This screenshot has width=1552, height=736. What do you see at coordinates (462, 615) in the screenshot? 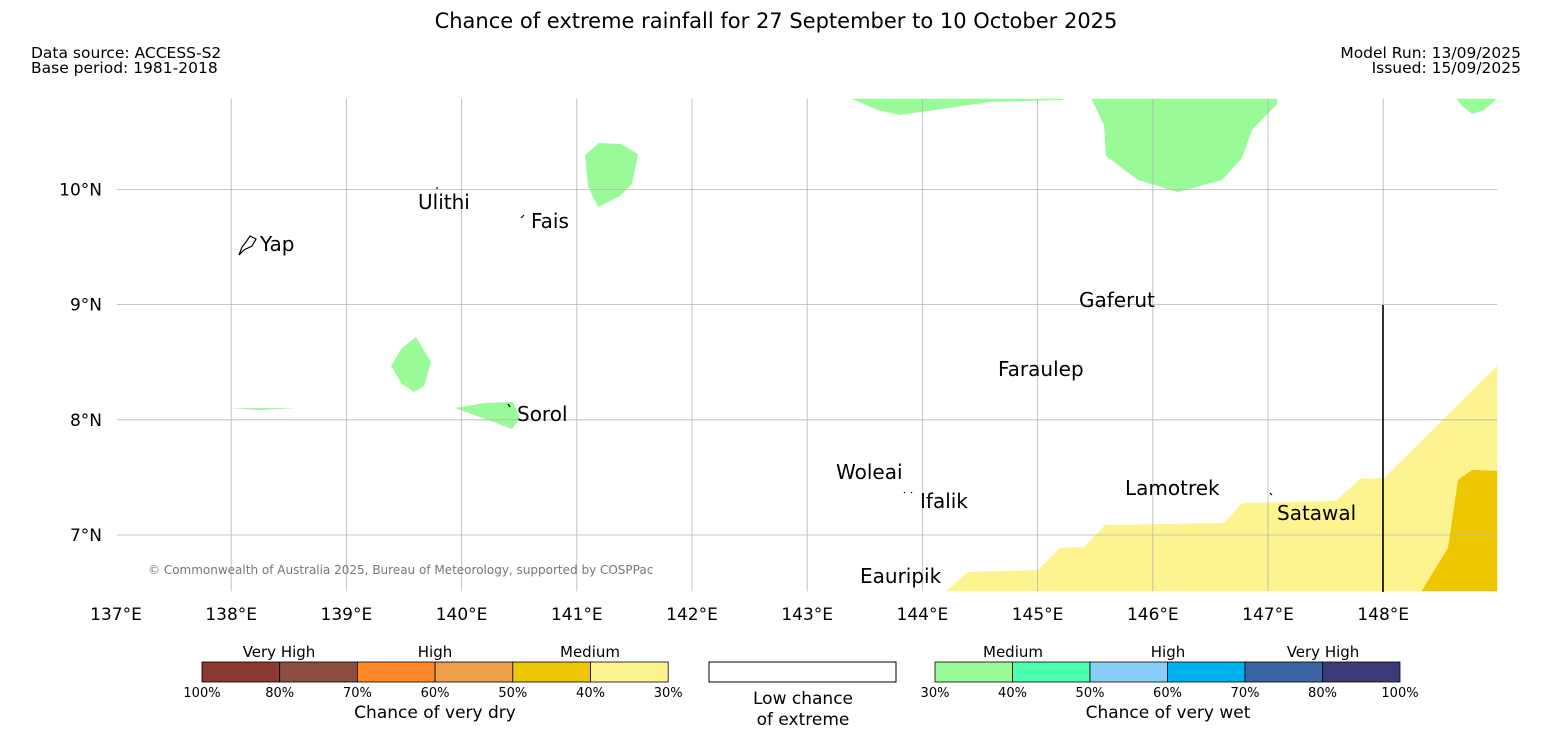
I see `lon-tick-label: 140°E` at bounding box center [462, 615].